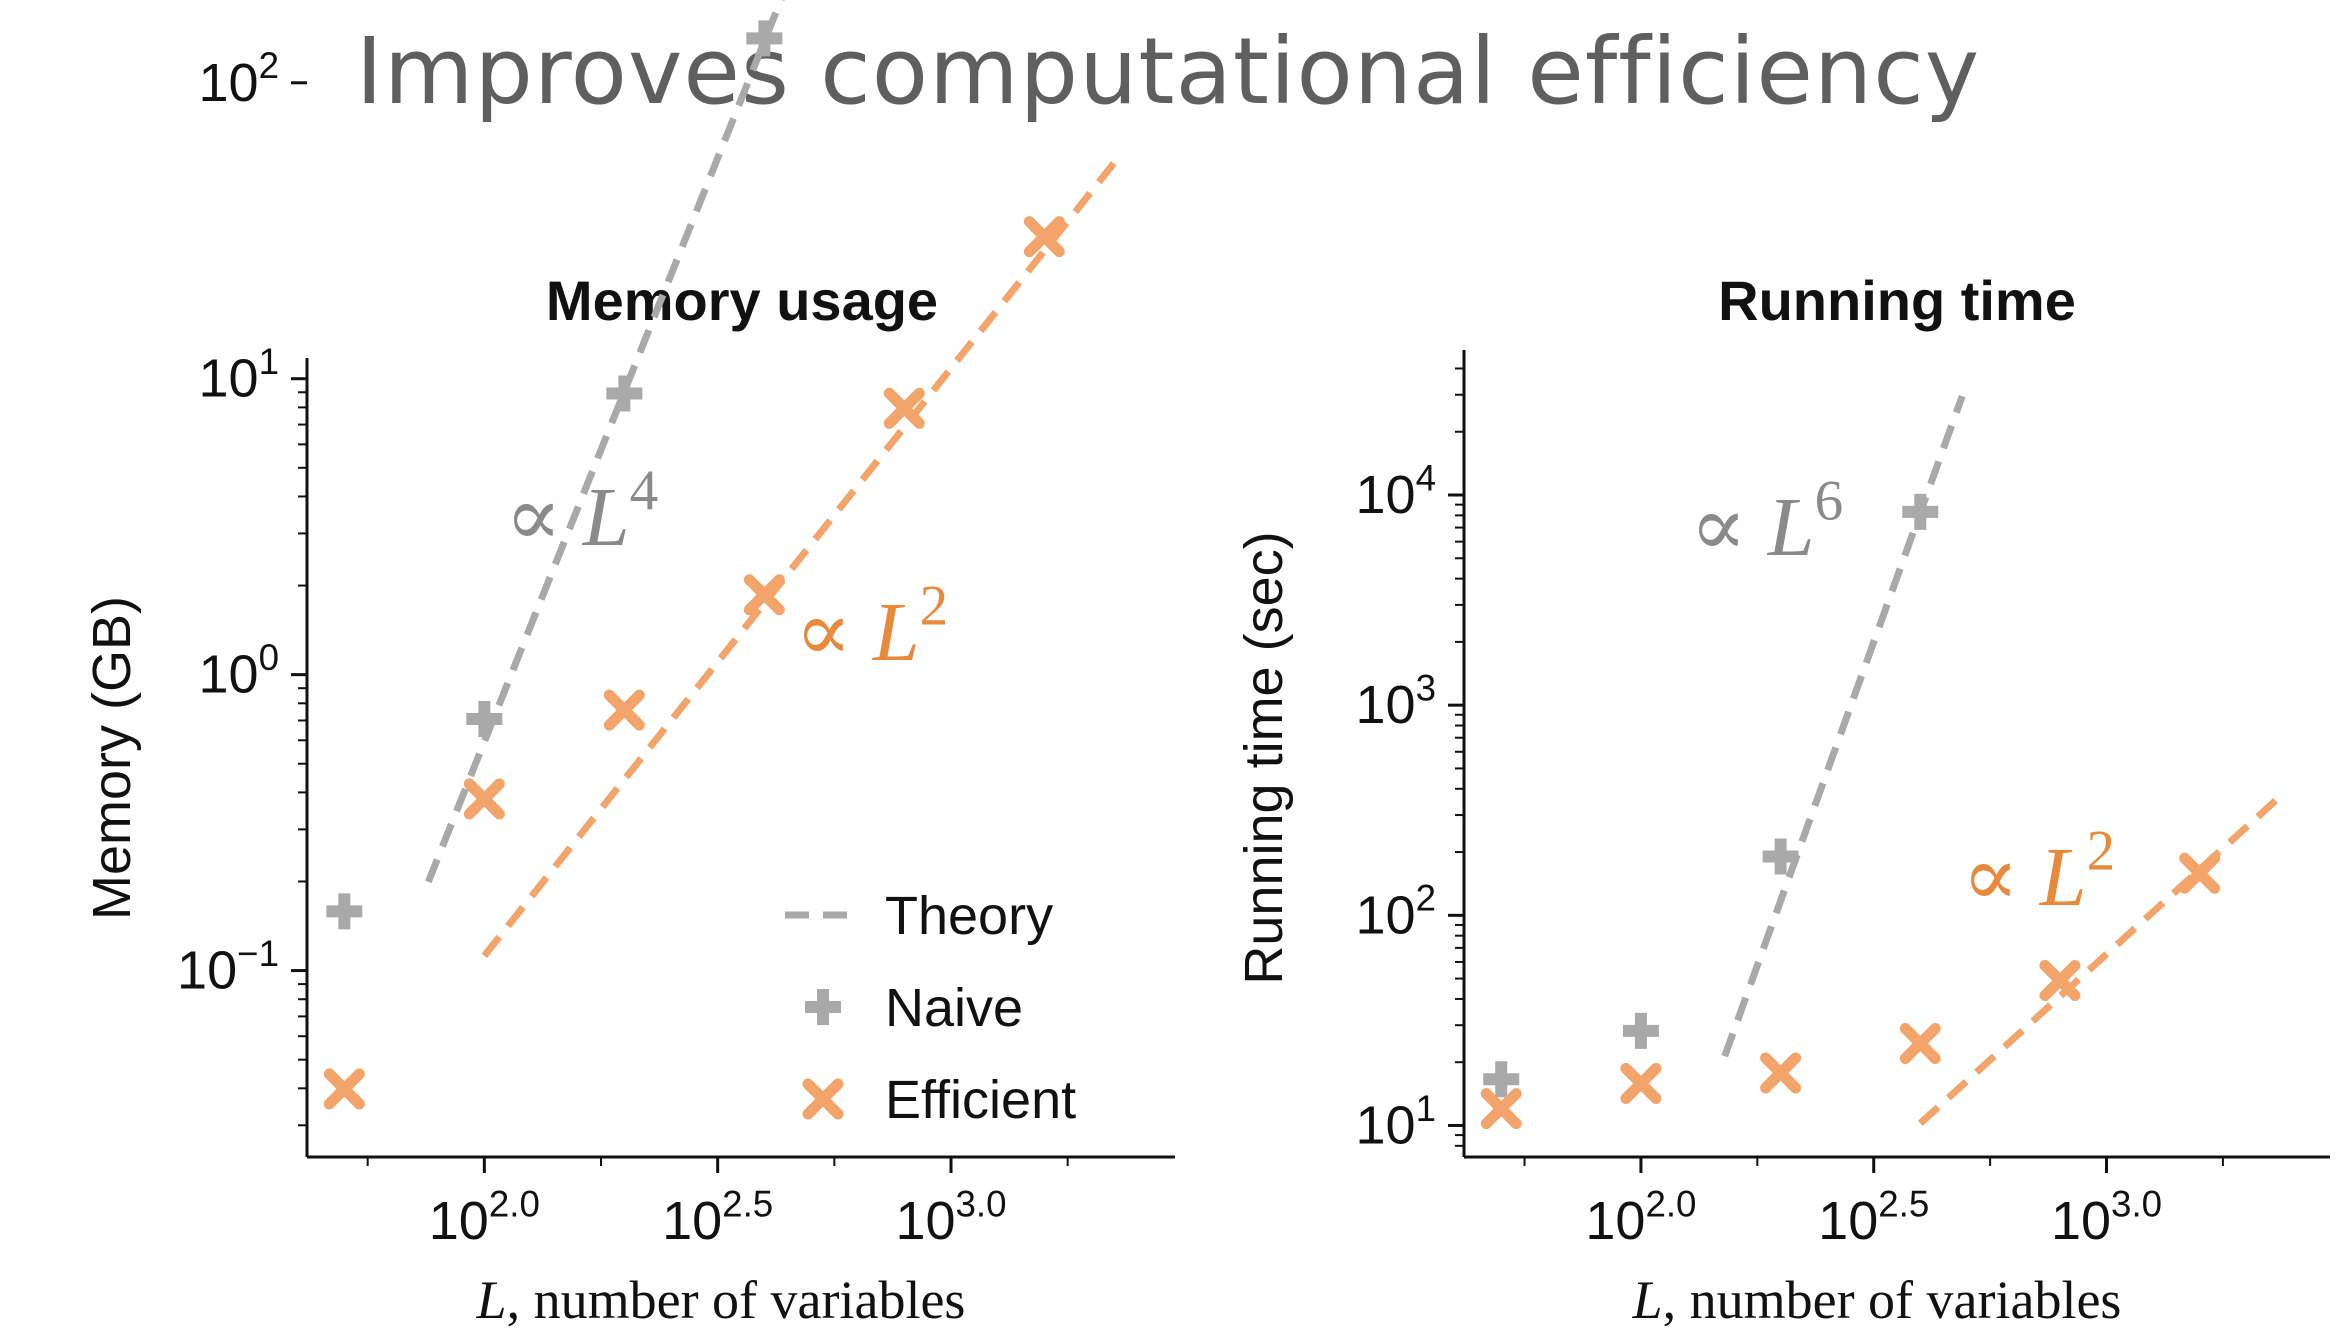 The width and height of the screenshot is (2336, 1334). I want to click on y-axis-label: Running time (sec), so click(1264, 757).